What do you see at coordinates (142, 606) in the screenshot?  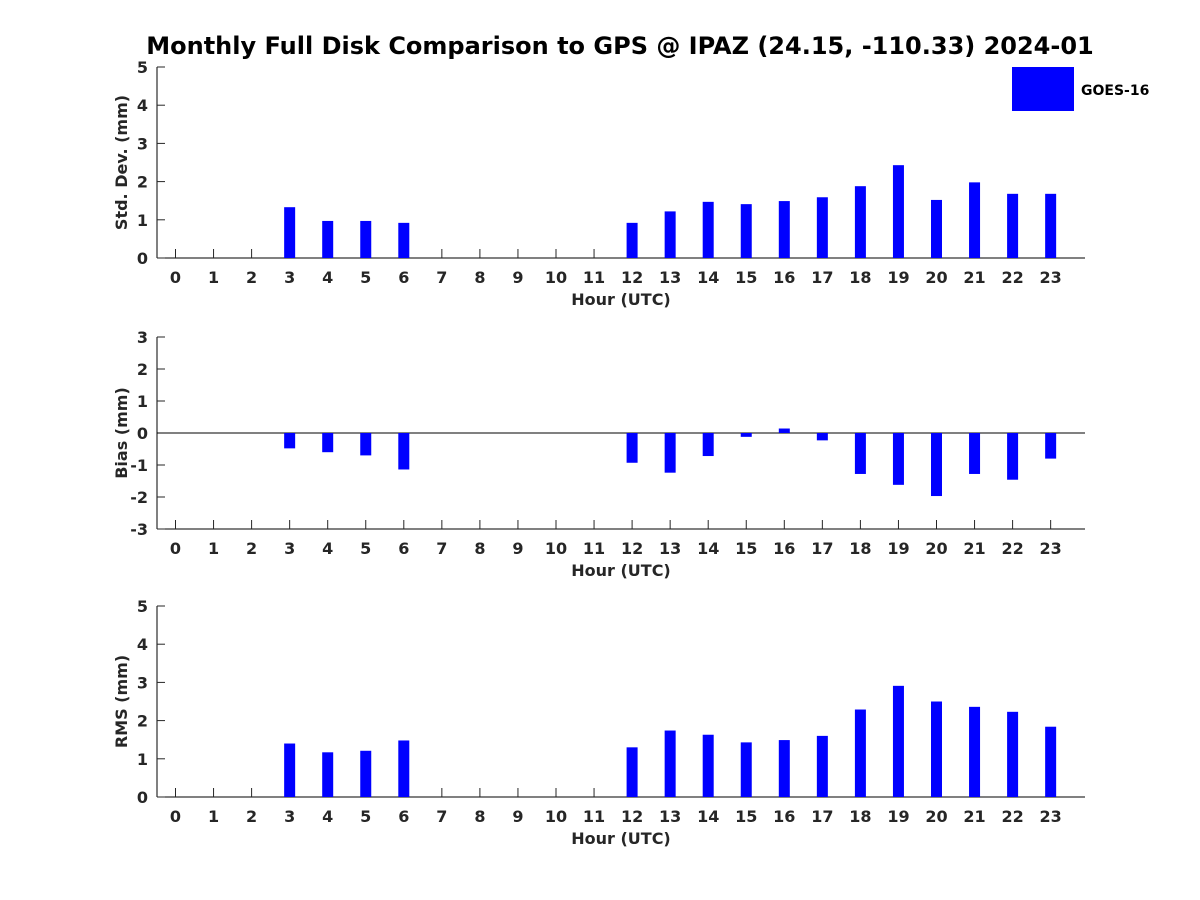 I see `y-tick-label: 5` at bounding box center [142, 606].